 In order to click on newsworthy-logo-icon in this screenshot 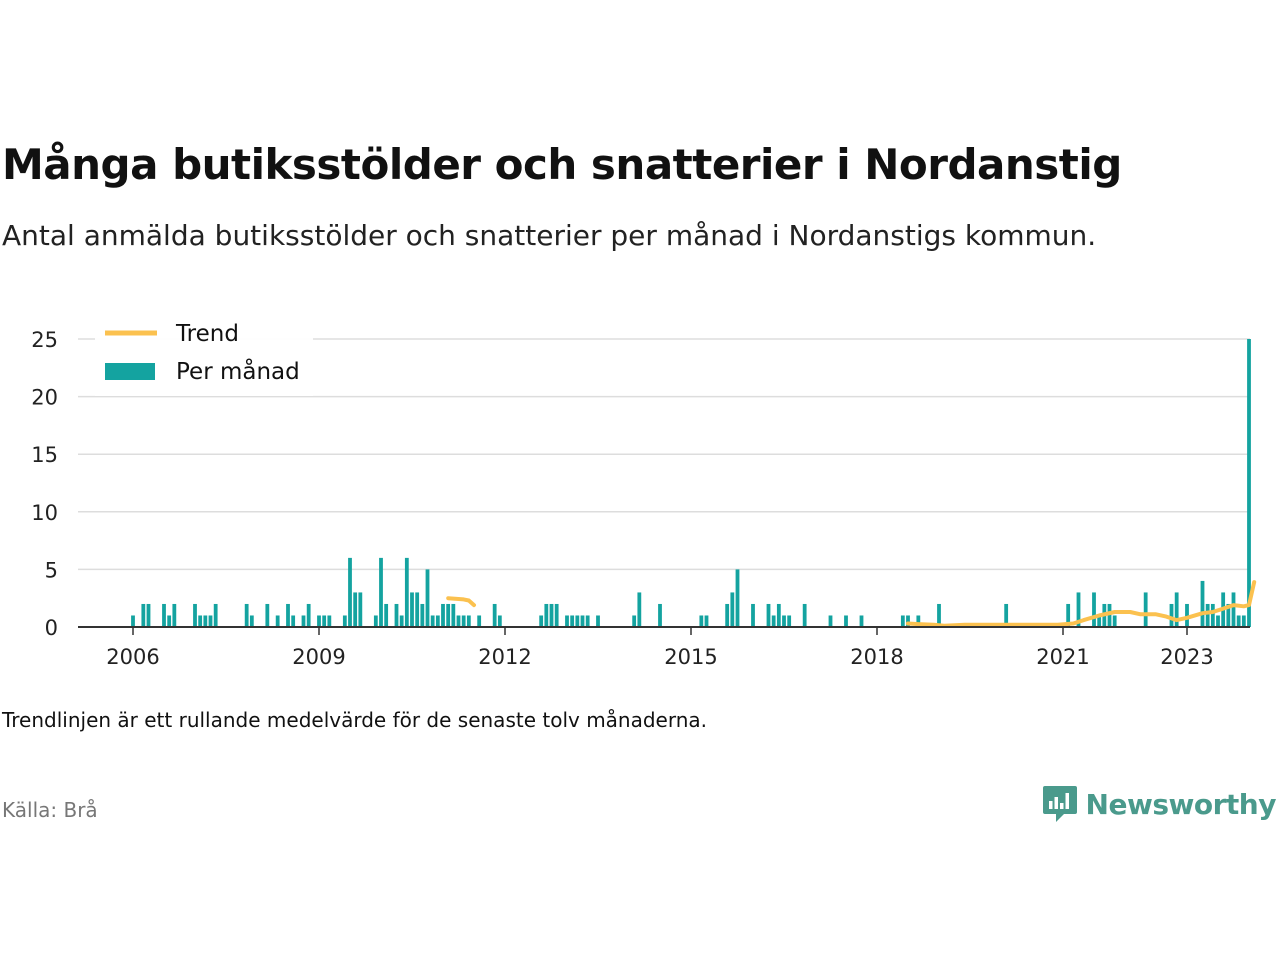, I will do `click(1059, 804)`.